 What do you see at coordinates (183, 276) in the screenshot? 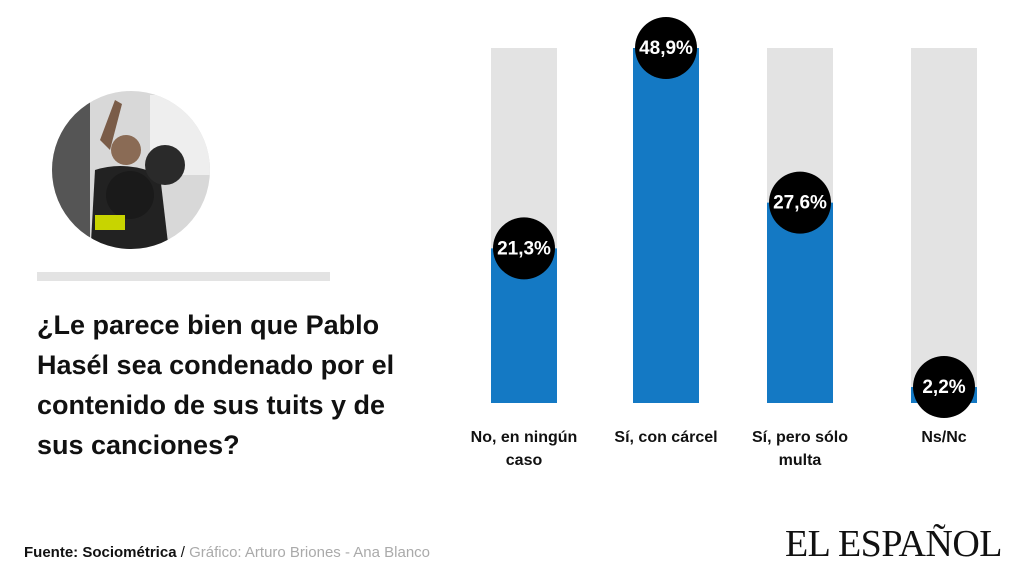
I see `divider` at bounding box center [183, 276].